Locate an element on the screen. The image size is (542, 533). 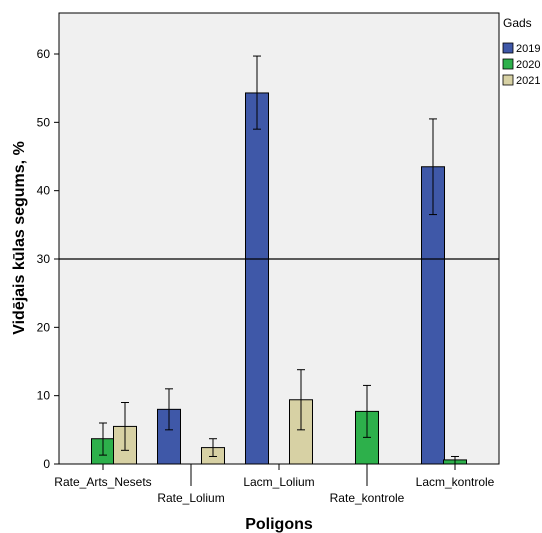
x-axis-title: Poligons is located at coordinates (279, 524).